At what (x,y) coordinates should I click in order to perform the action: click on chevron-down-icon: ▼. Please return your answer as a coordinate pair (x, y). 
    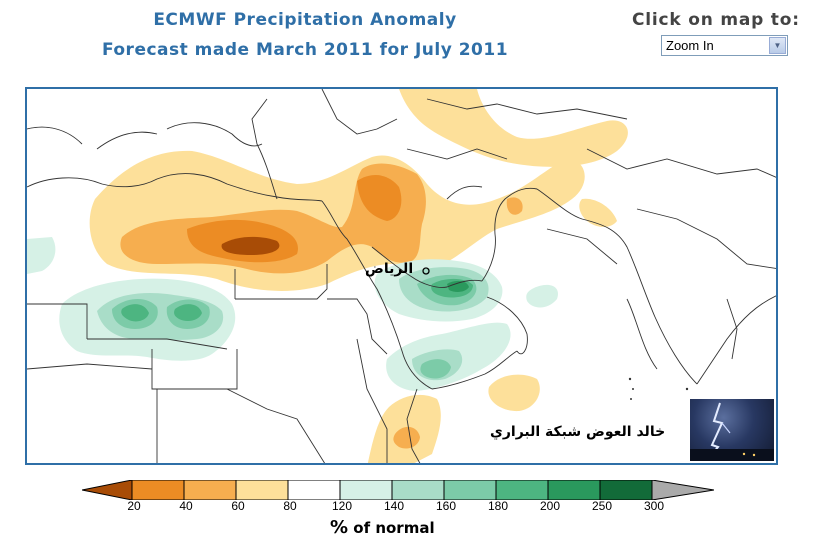
    Looking at the image, I should click on (777, 45).